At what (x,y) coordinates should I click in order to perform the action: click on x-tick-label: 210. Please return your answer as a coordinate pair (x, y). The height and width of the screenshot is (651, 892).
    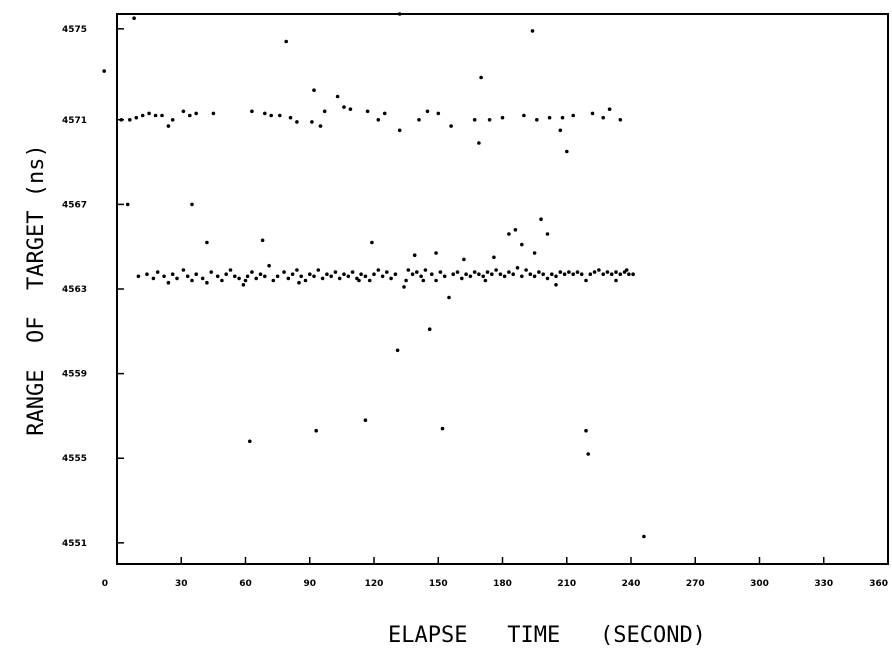
    Looking at the image, I should click on (566, 584).